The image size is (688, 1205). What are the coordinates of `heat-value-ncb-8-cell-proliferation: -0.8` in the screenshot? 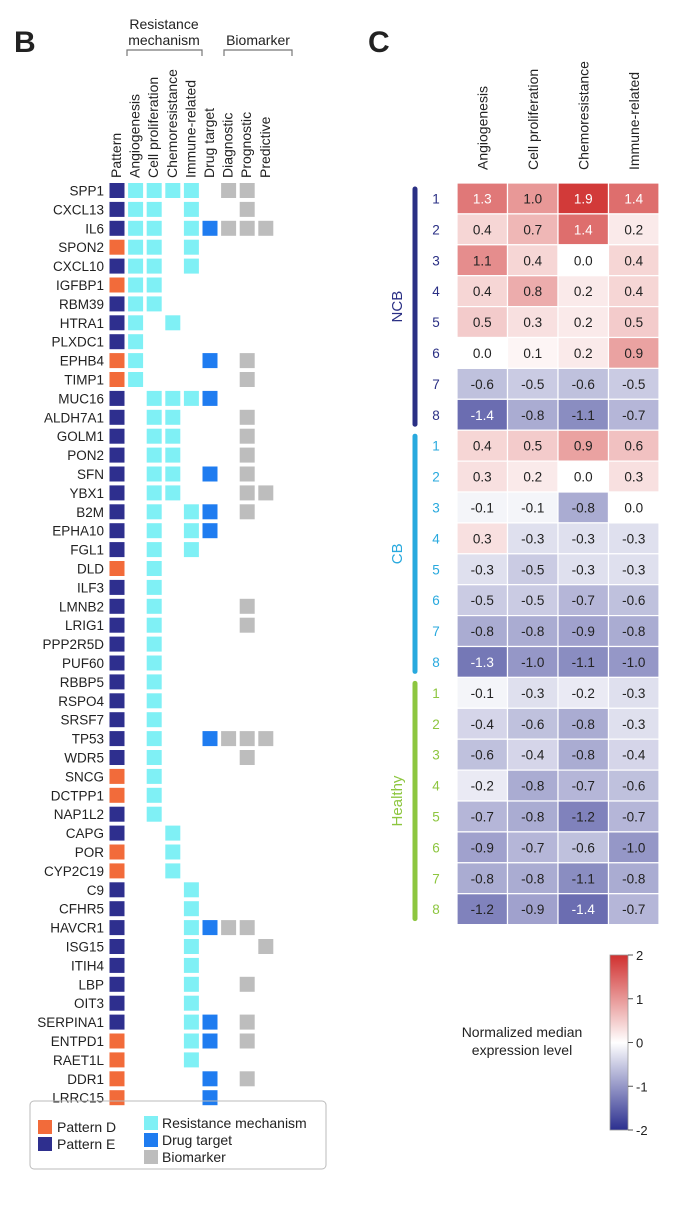 It's located at (532, 415).